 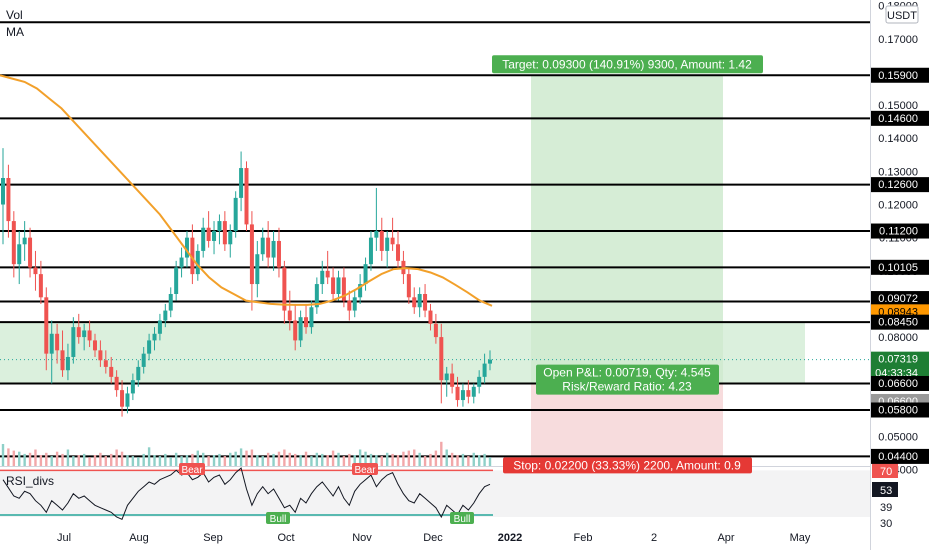 I want to click on currency-badge, so click(x=902, y=14).